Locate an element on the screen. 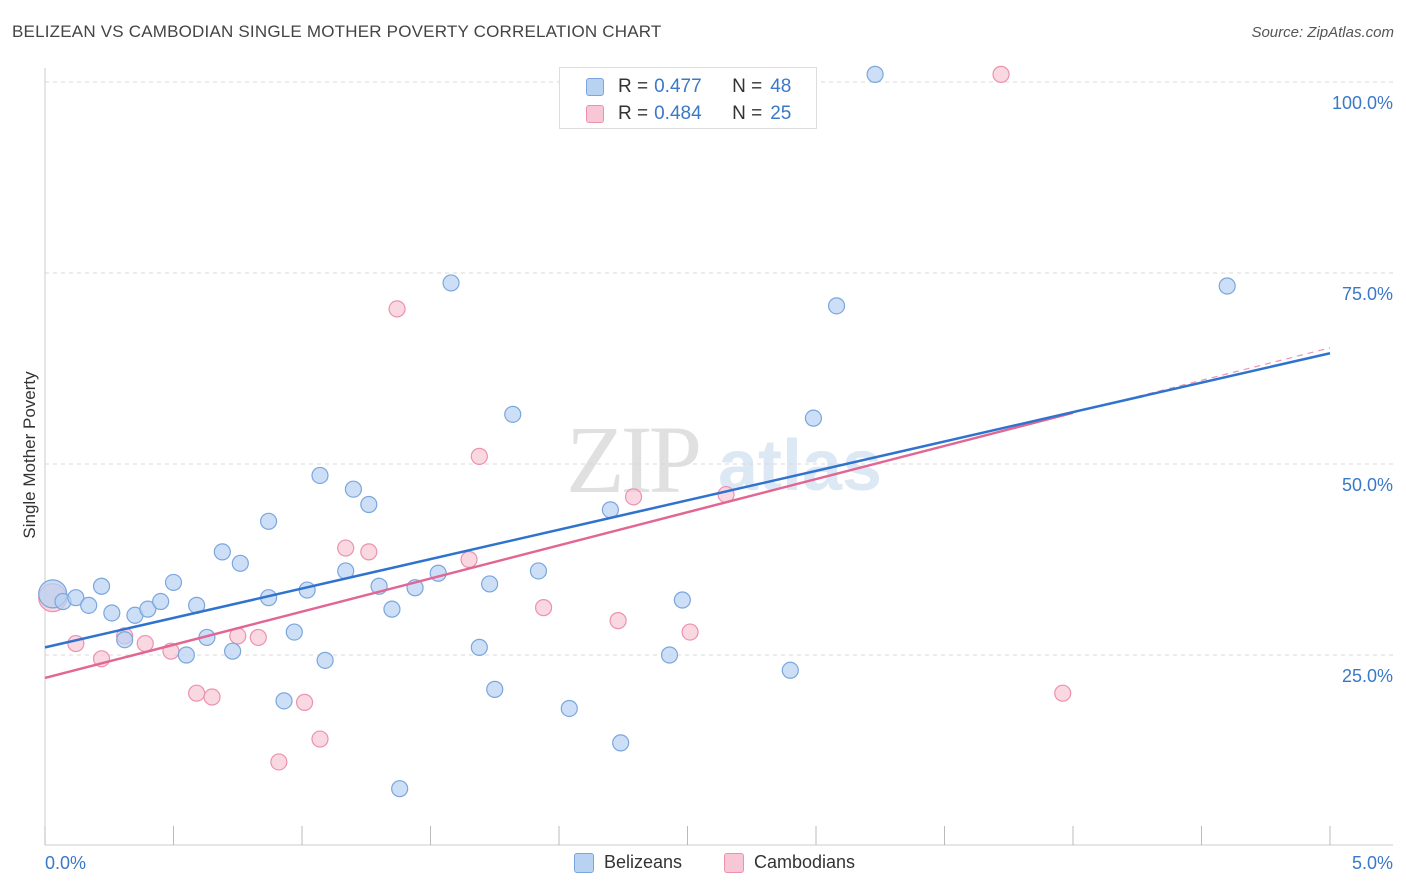  series-legend: Belizeans Cambodians is located at coordinates (703, 865).